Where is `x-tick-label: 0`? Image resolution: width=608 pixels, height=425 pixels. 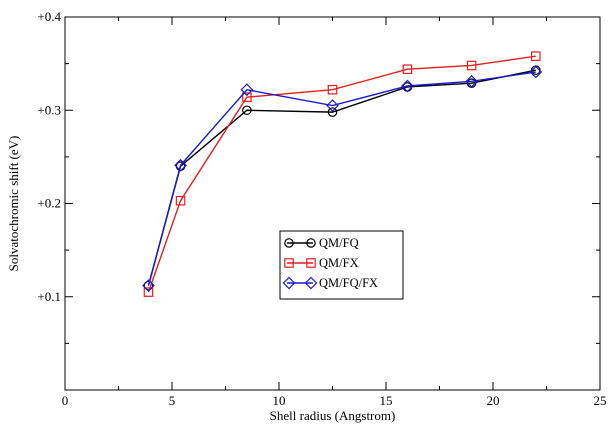
x-tick-label: 0 is located at coordinates (65, 400).